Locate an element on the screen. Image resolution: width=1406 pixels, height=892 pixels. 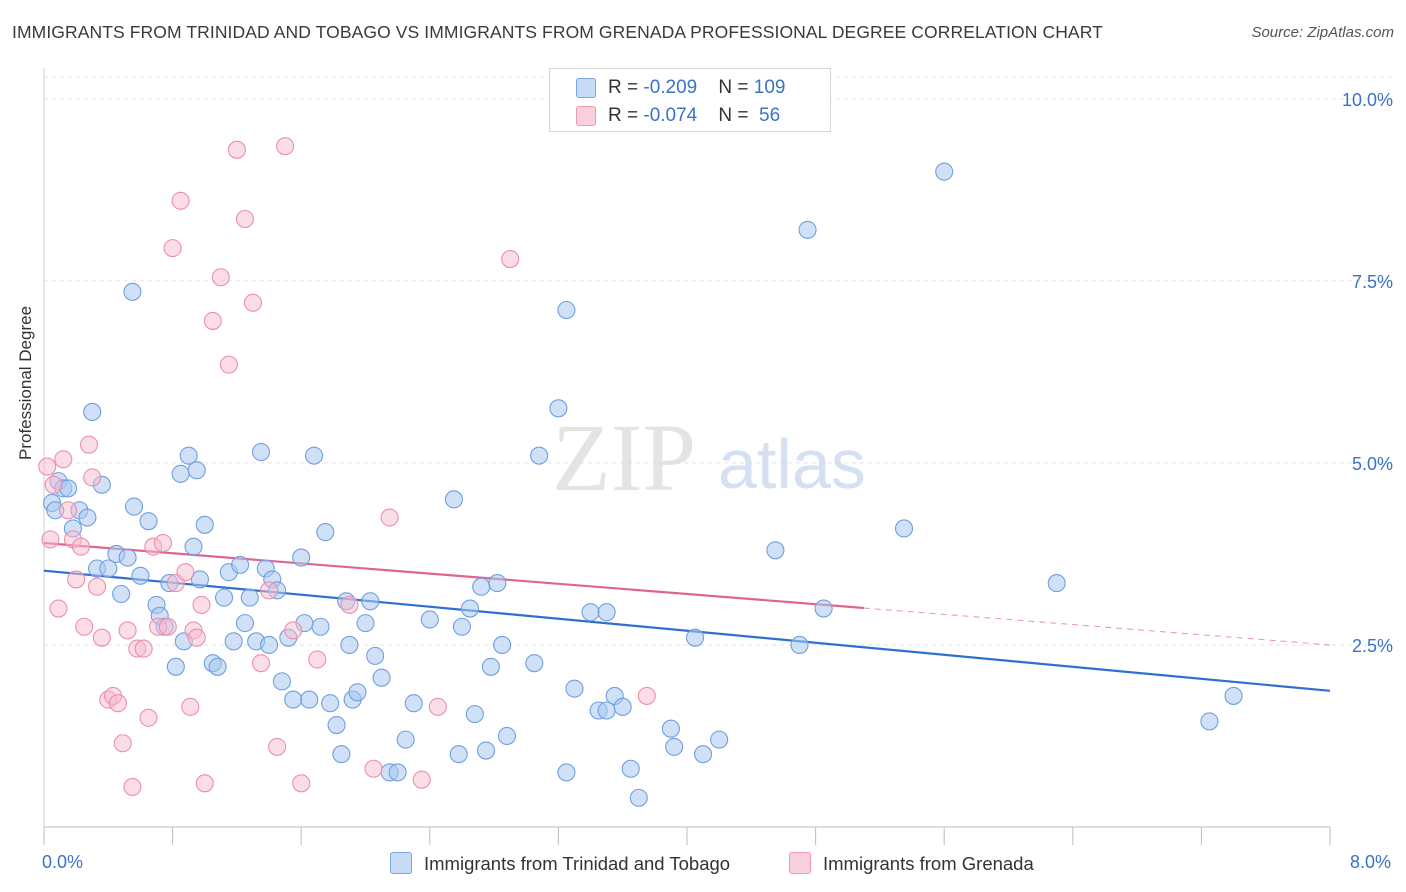
trend-line-grenada is located at coordinates (453, 575).